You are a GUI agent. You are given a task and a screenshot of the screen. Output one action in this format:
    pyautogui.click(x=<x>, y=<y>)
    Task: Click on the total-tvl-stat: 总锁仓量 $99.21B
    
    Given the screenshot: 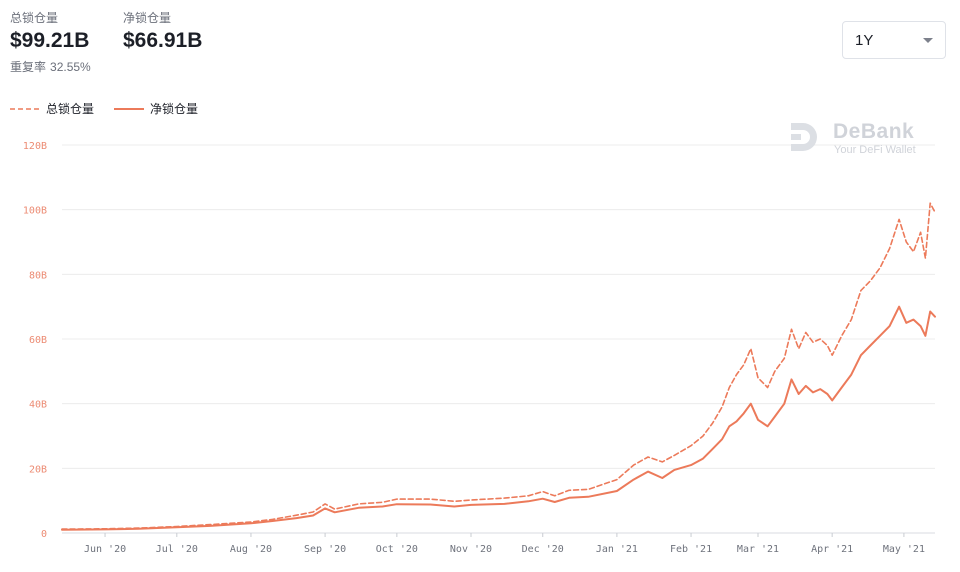 What is the action you would take?
    pyautogui.click(x=49, y=32)
    